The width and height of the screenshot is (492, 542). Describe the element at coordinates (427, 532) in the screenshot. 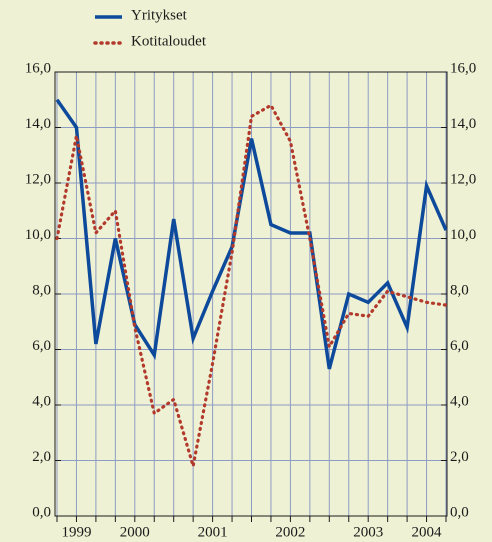

I see `x-tick-label: 2004` at that location.